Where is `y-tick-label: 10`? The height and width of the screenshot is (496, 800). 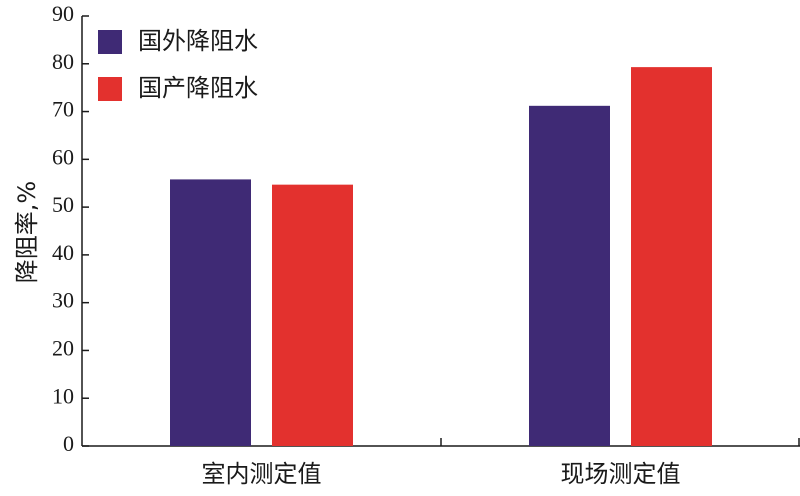
y-tick-label: 10 is located at coordinates (63, 395).